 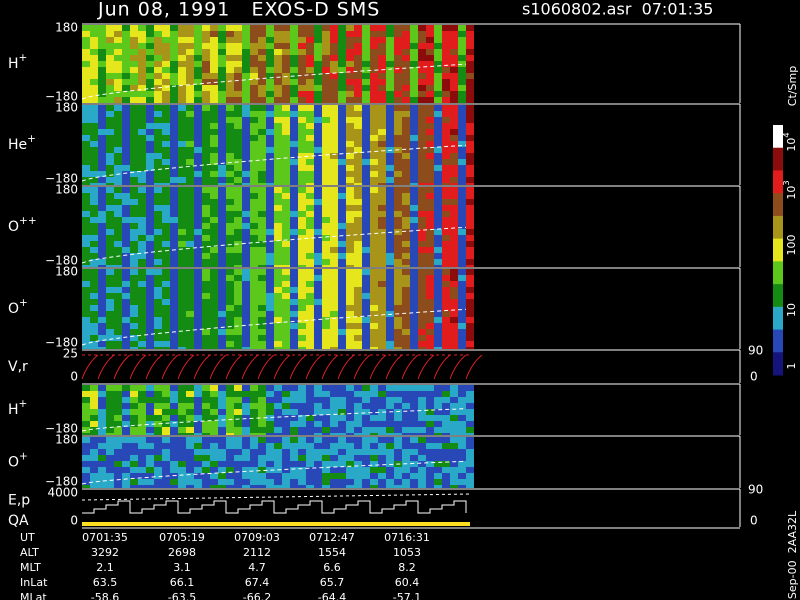 What do you see at coordinates (61, 429) in the screenshot?
I see `y-tick-label: −180` at bounding box center [61, 429].